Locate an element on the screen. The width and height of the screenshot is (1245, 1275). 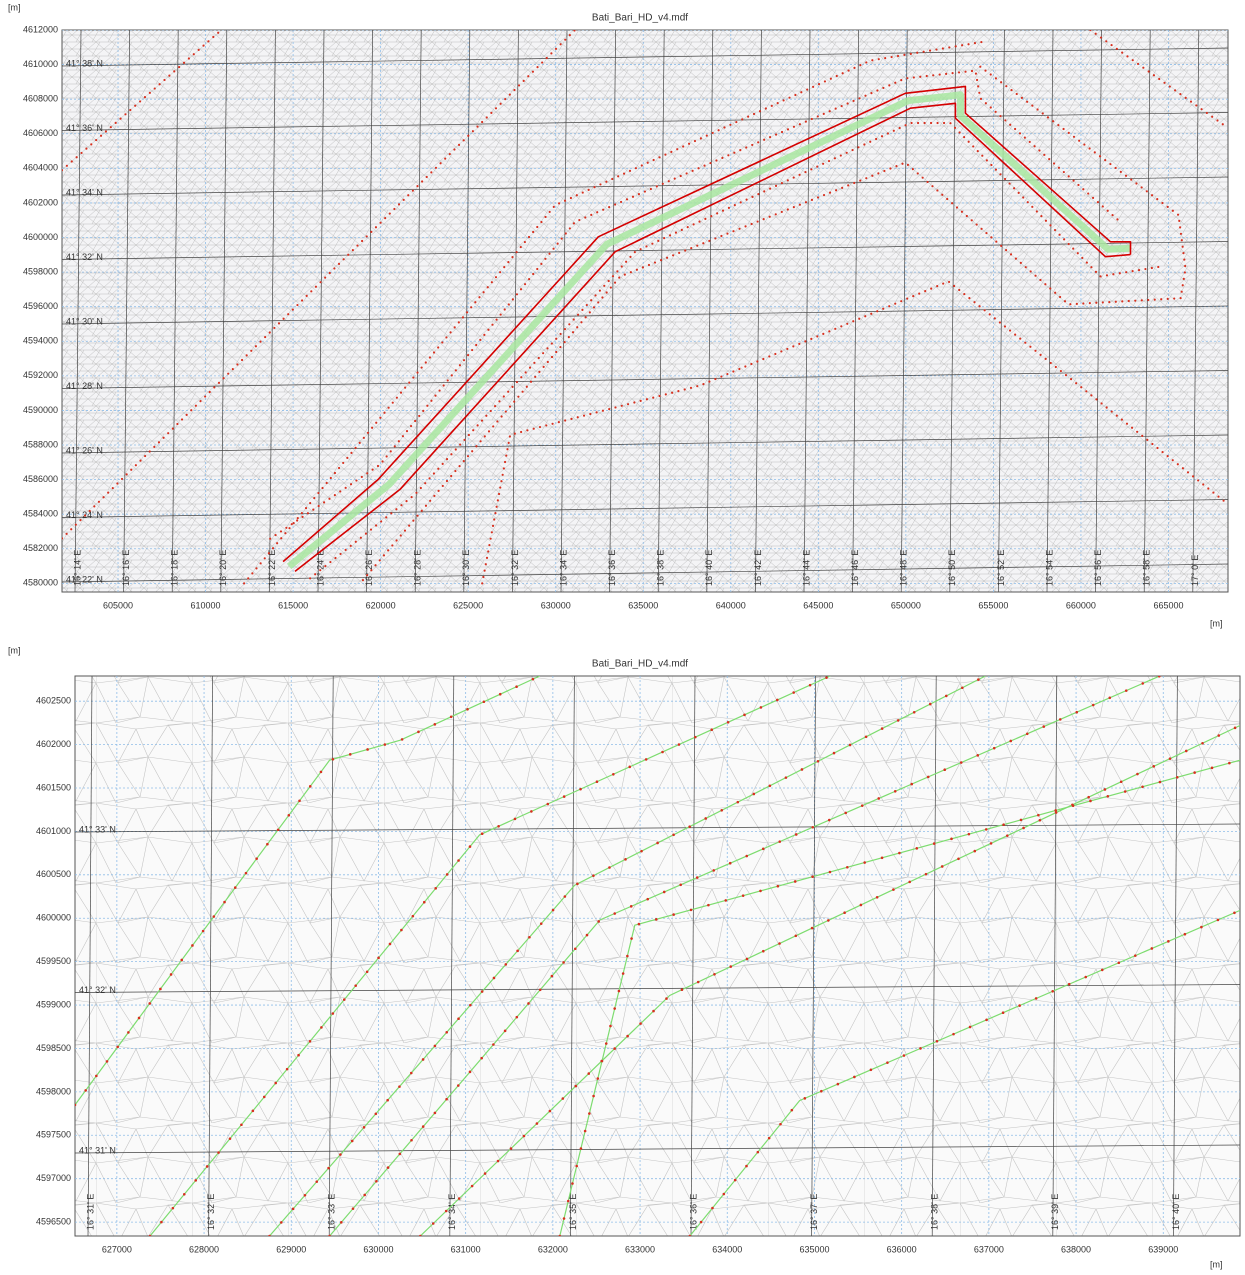
y-tick-label: 4580000 is located at coordinates (40, 583).